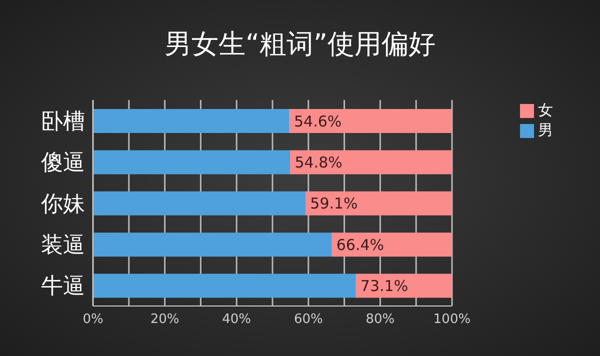 This screenshot has height=356, width=600. What do you see at coordinates (545, 110) in the screenshot?
I see `legend-label: 女` at bounding box center [545, 110].